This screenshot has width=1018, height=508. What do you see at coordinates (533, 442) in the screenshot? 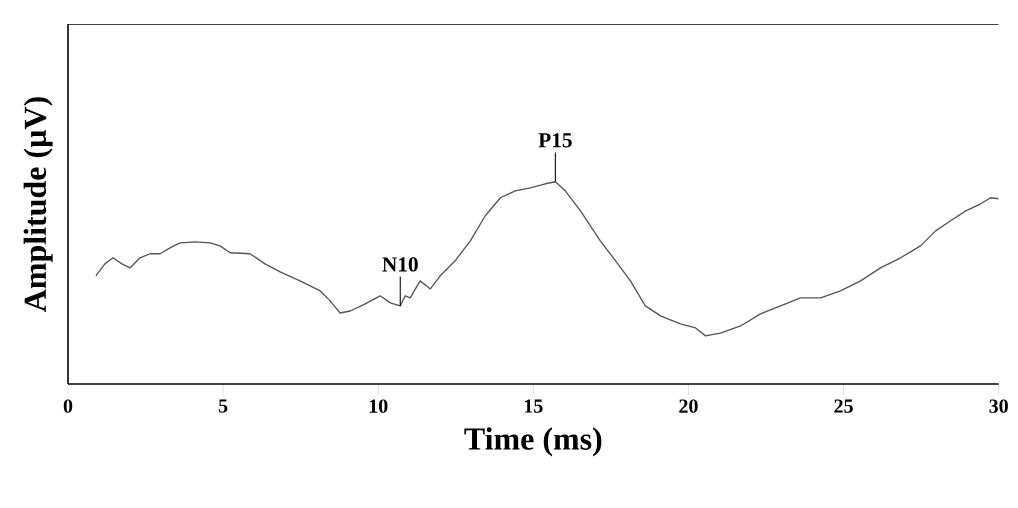
I see `x-axis-title: Time (ms)` at bounding box center [533, 442].